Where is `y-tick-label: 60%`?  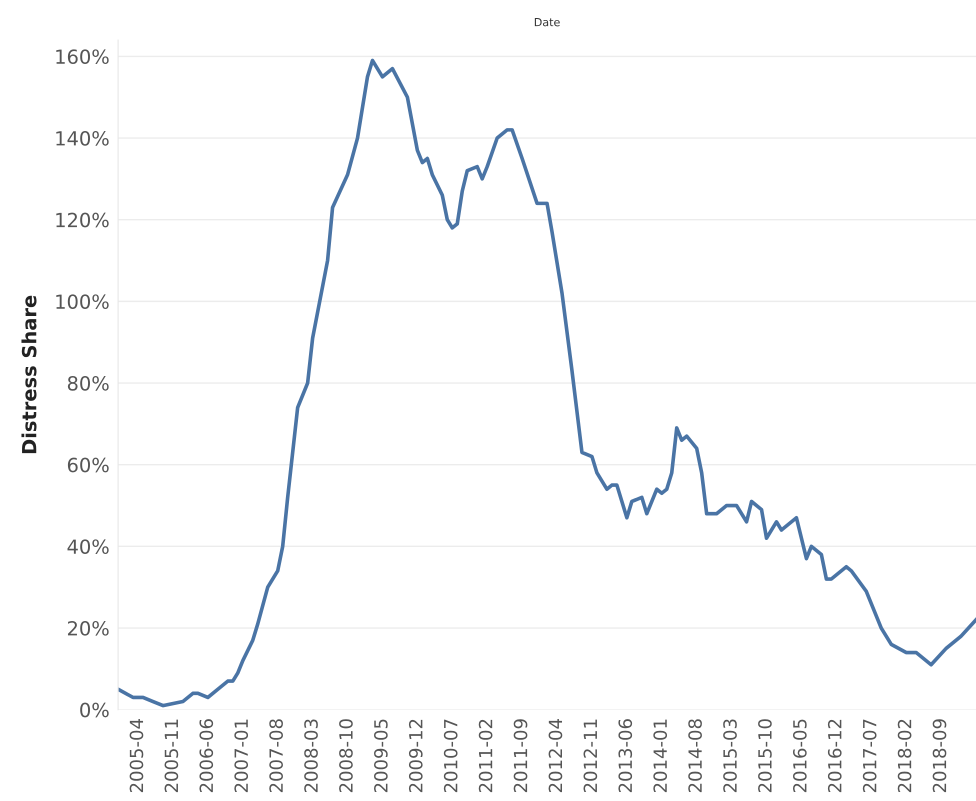
y-tick-label: 60% is located at coordinates (88, 465).